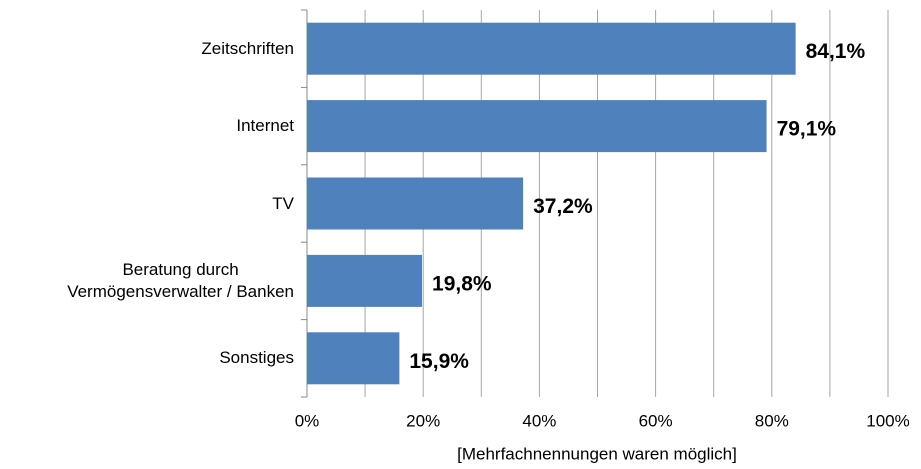 Image resolution: width=921 pixels, height=469 pixels. What do you see at coordinates (423, 420) in the screenshot?
I see `x-tick-label: 20%` at bounding box center [423, 420].